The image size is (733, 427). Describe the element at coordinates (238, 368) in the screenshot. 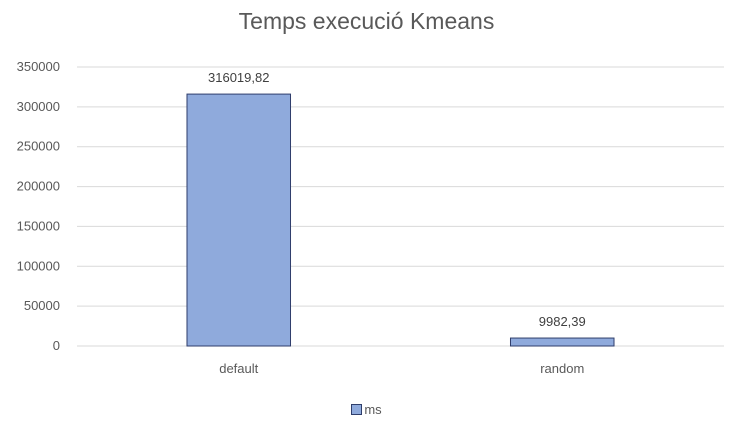

I see `category-label: default` at that location.